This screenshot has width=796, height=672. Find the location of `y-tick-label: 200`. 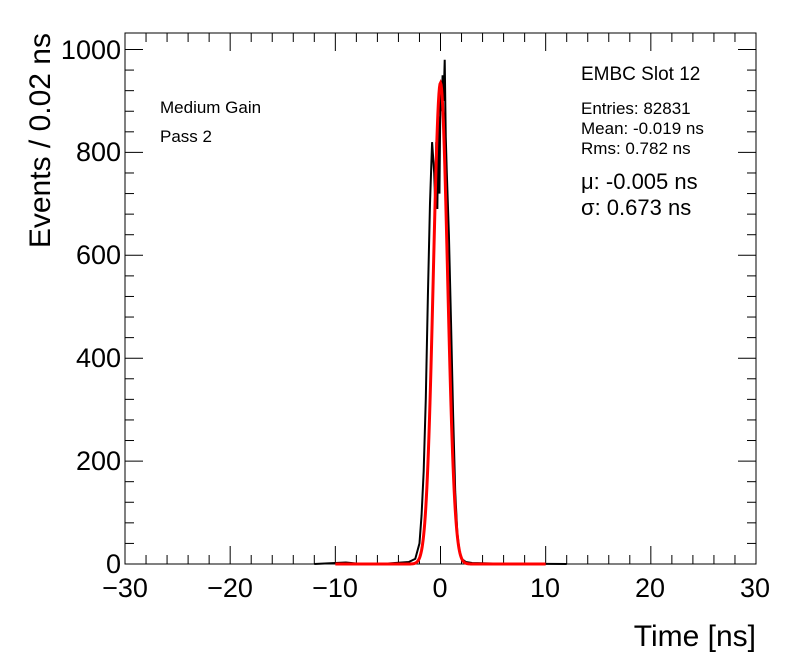

y-tick-label: 200 is located at coordinates (98, 461).